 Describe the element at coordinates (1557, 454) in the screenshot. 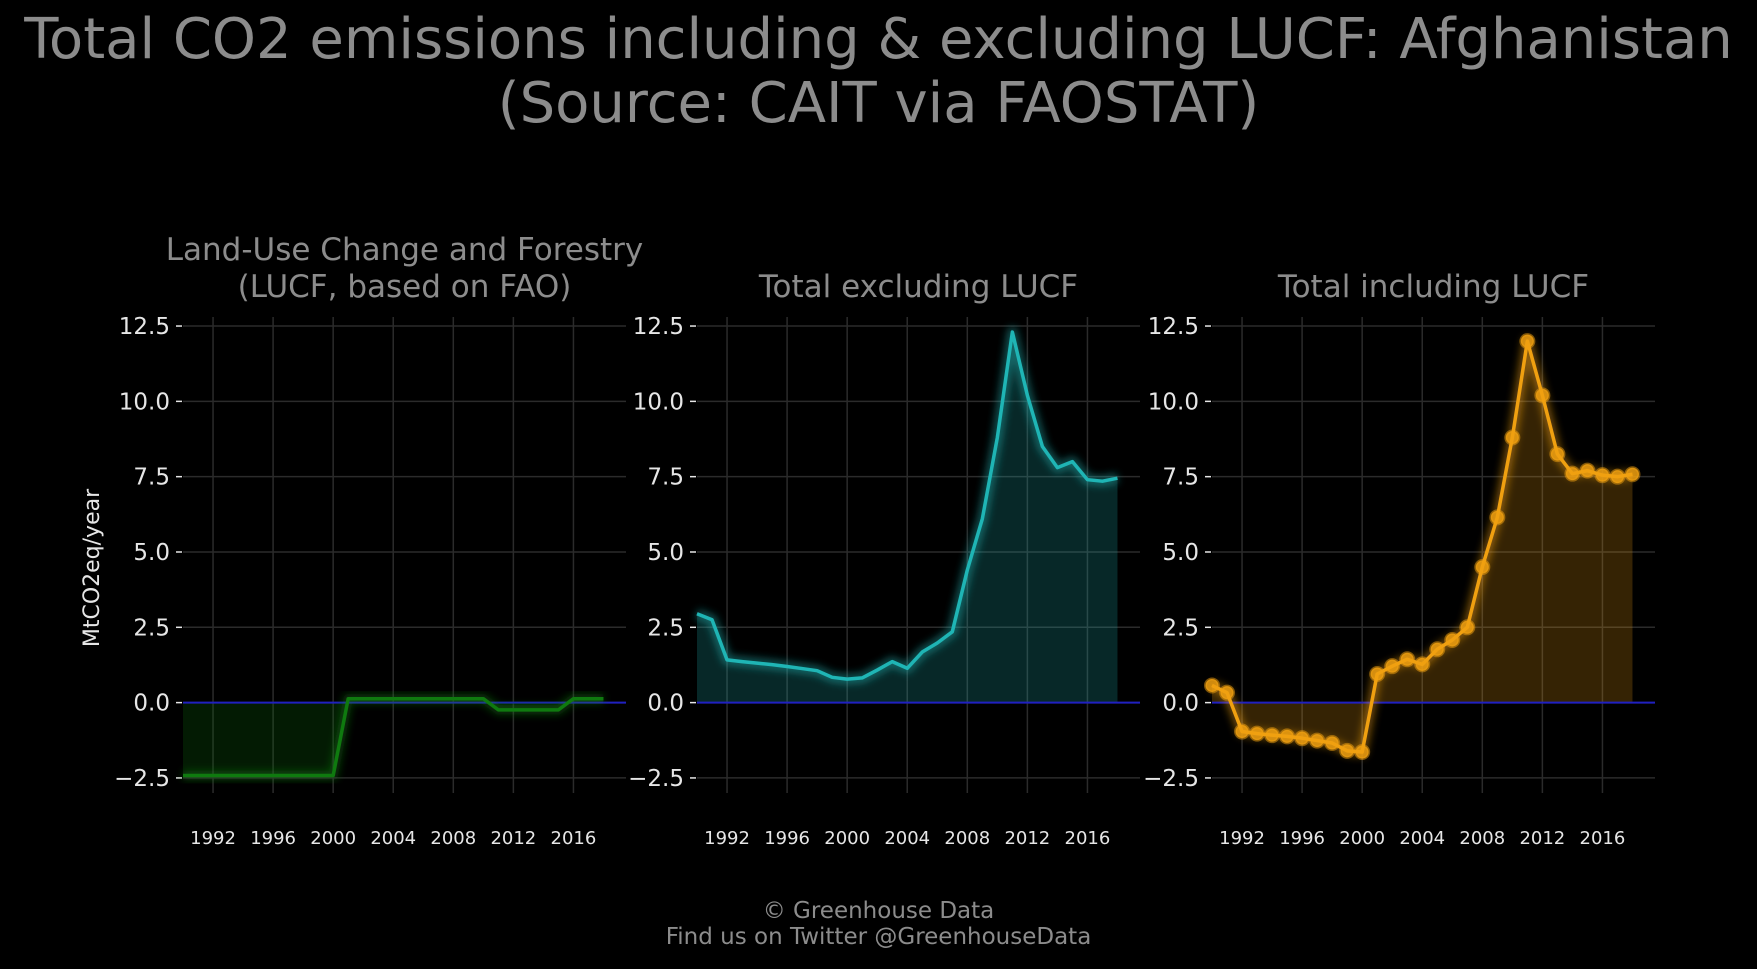

I see `data-point-including-lucf-2013` at that location.